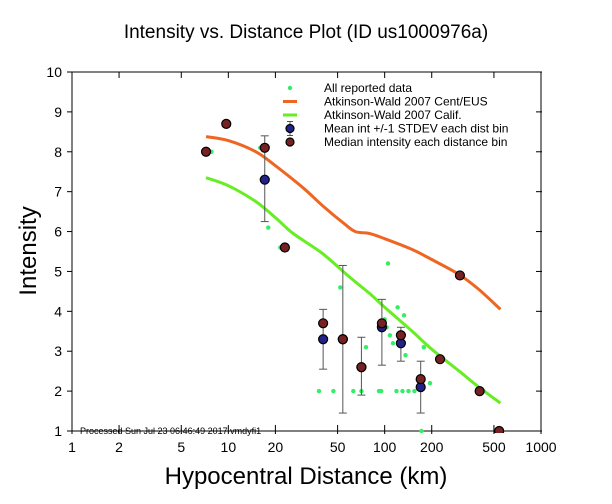 The width and height of the screenshot is (612, 504). Describe the element at coordinates (58, 271) in the screenshot. I see `y-tick-label: 5` at that location.